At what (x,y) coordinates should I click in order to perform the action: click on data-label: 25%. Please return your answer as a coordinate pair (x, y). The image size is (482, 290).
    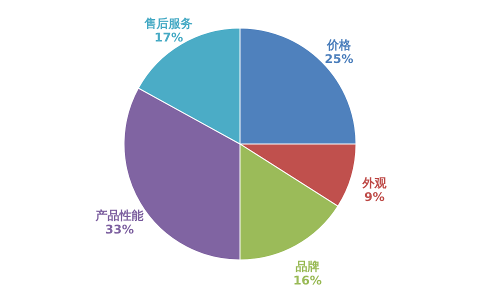
    Looking at the image, I should click on (339, 59).